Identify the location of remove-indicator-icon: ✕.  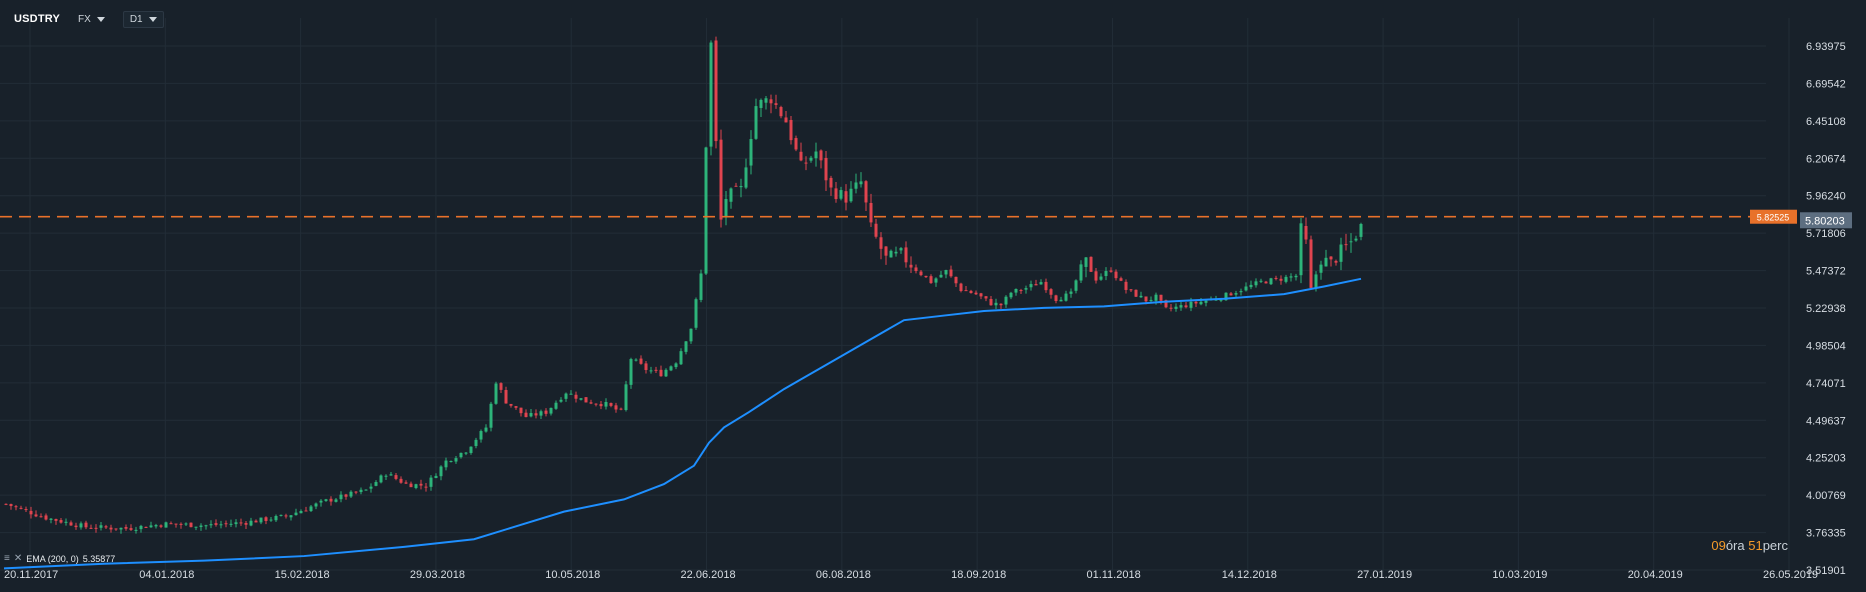
(18, 558).